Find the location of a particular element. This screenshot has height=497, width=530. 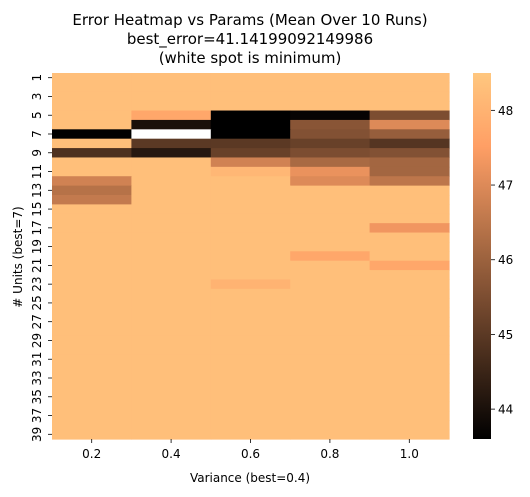

y-tick-label: 19 is located at coordinates (37, 246).